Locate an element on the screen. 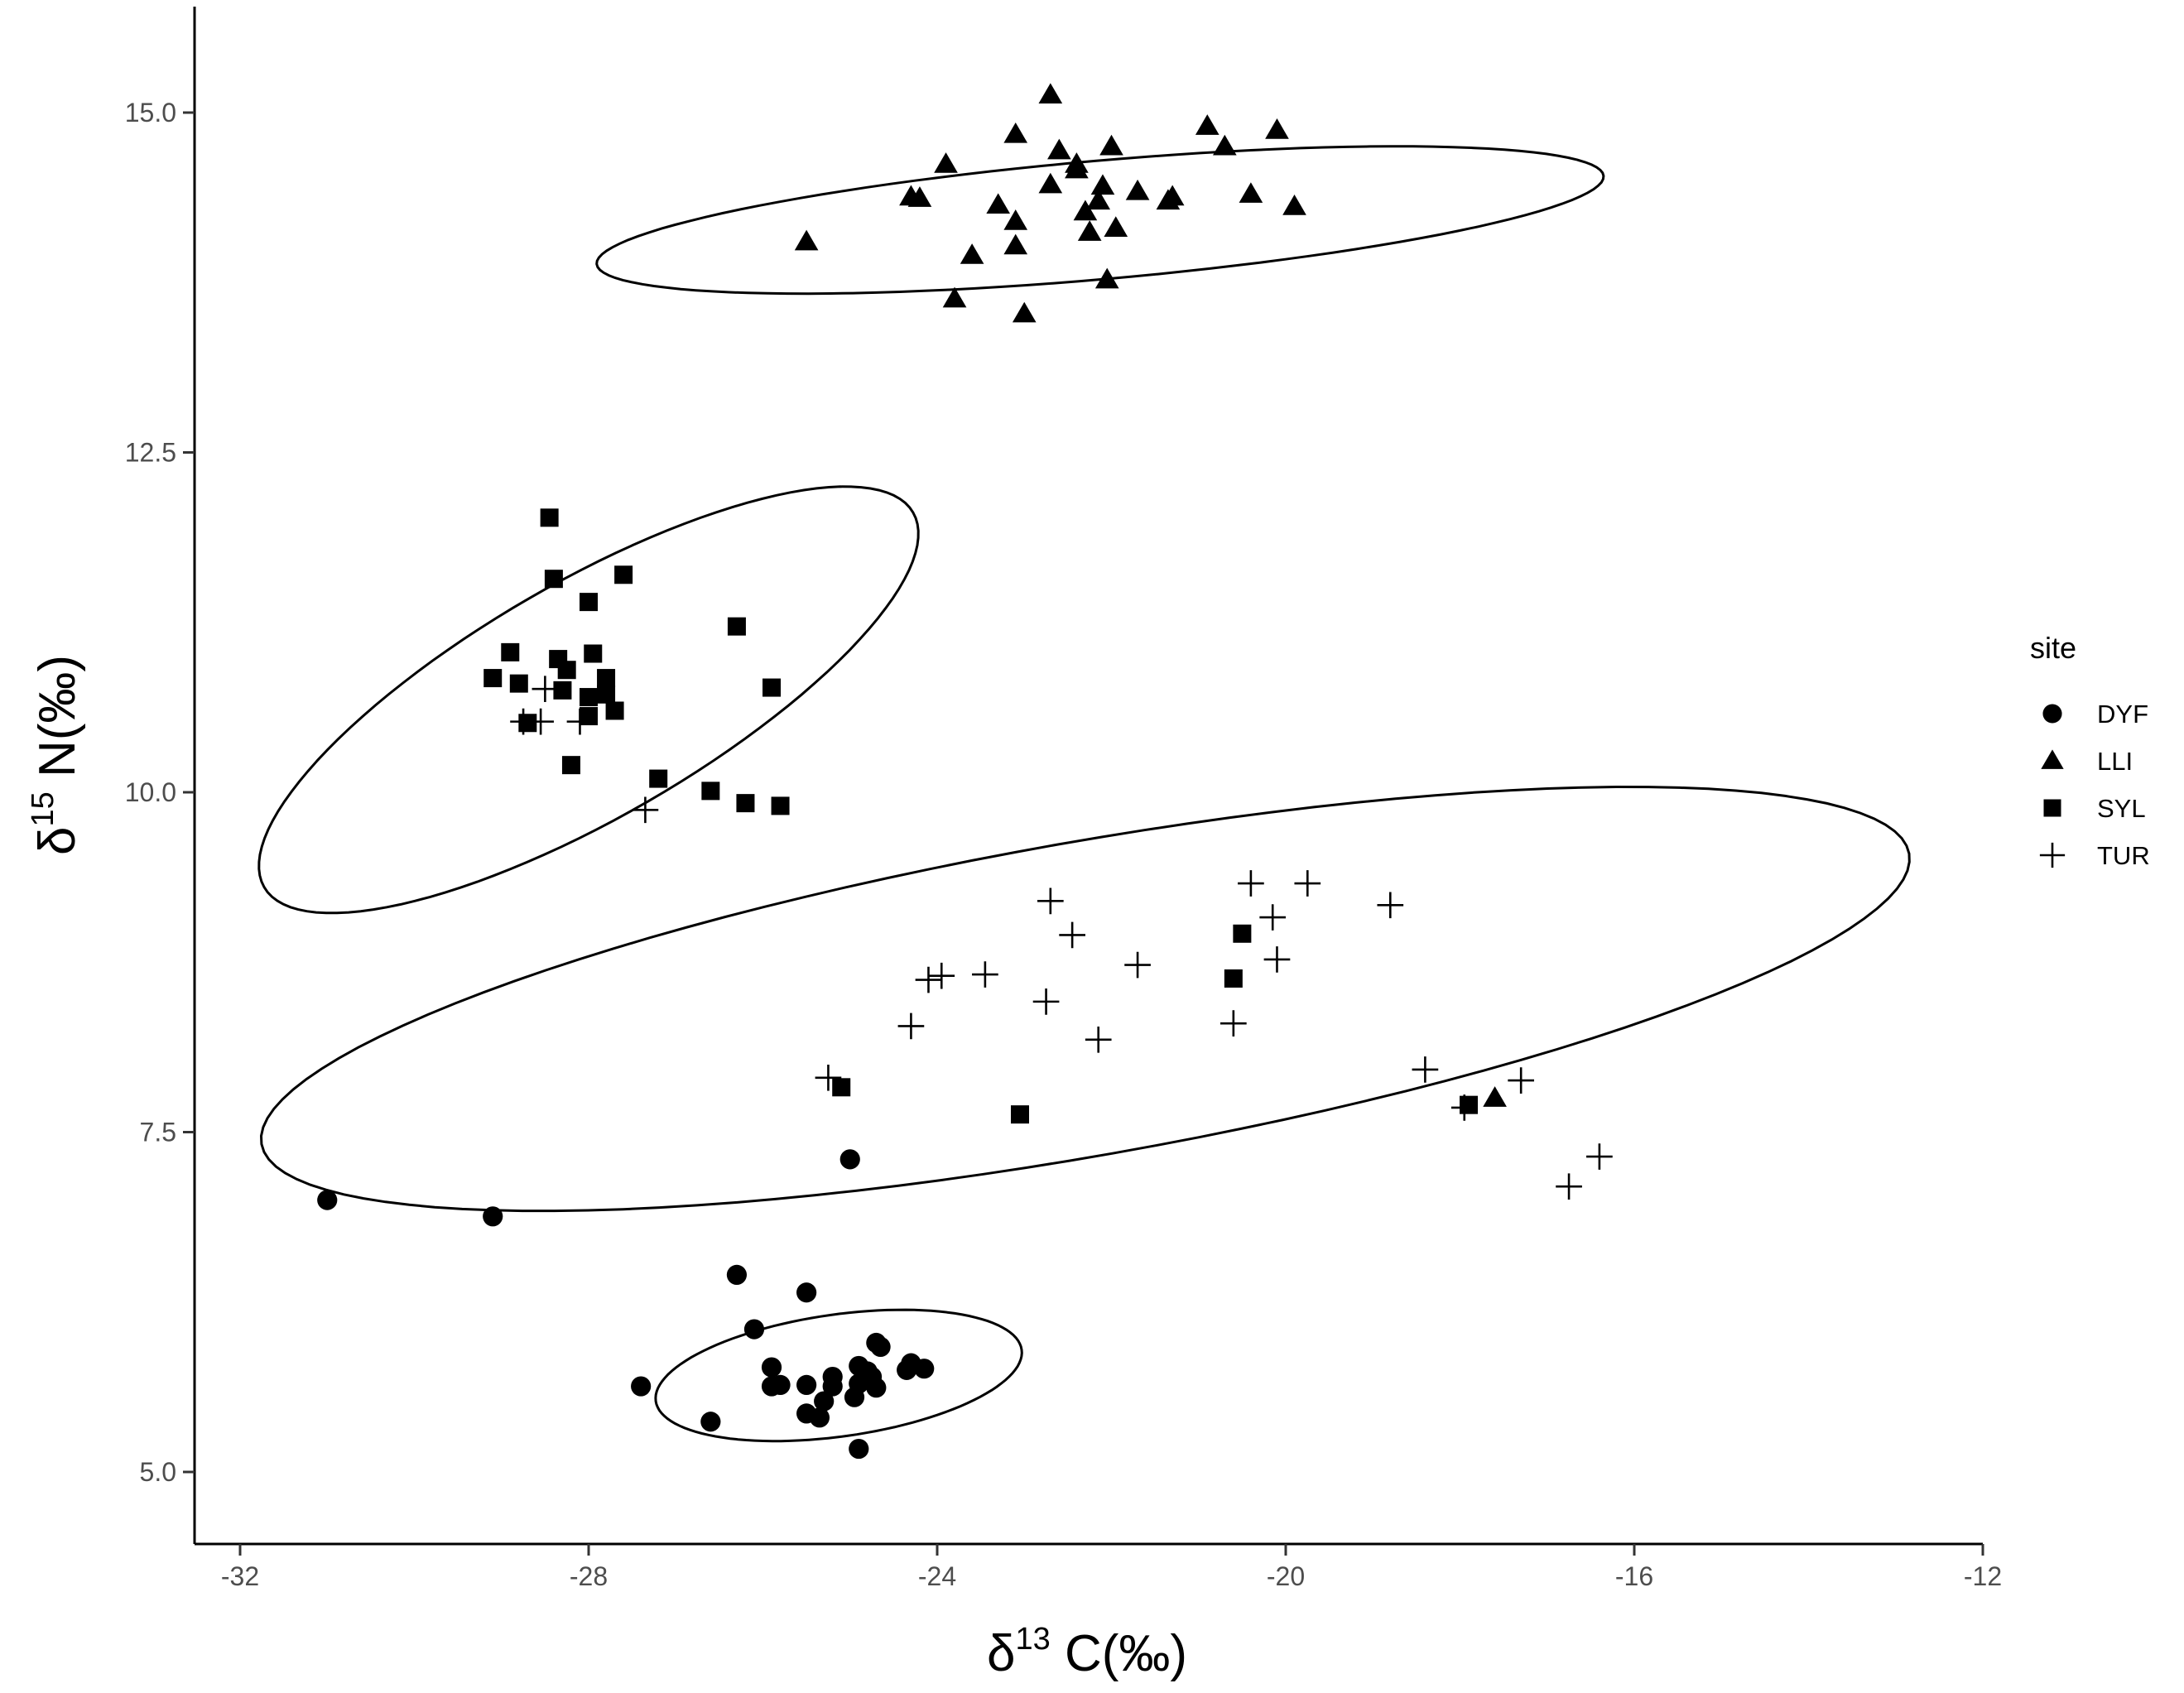  legend-key-dyf is located at coordinates (2052, 714).